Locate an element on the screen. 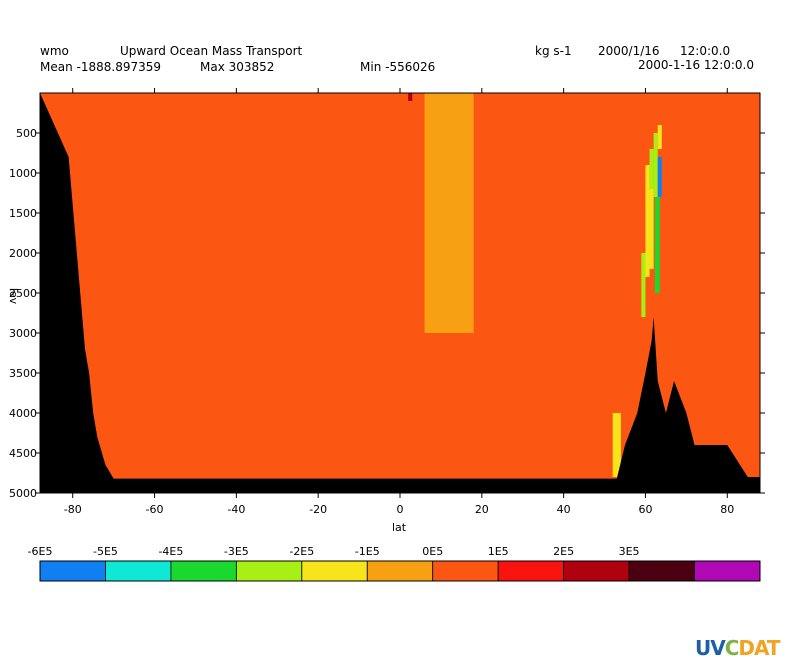  y-tick-label: 3500 is located at coordinates (23, 373).